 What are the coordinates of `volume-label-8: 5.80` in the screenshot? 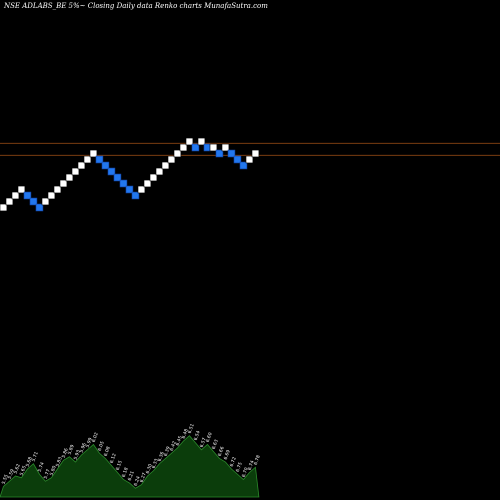 It's located at (53, 471).